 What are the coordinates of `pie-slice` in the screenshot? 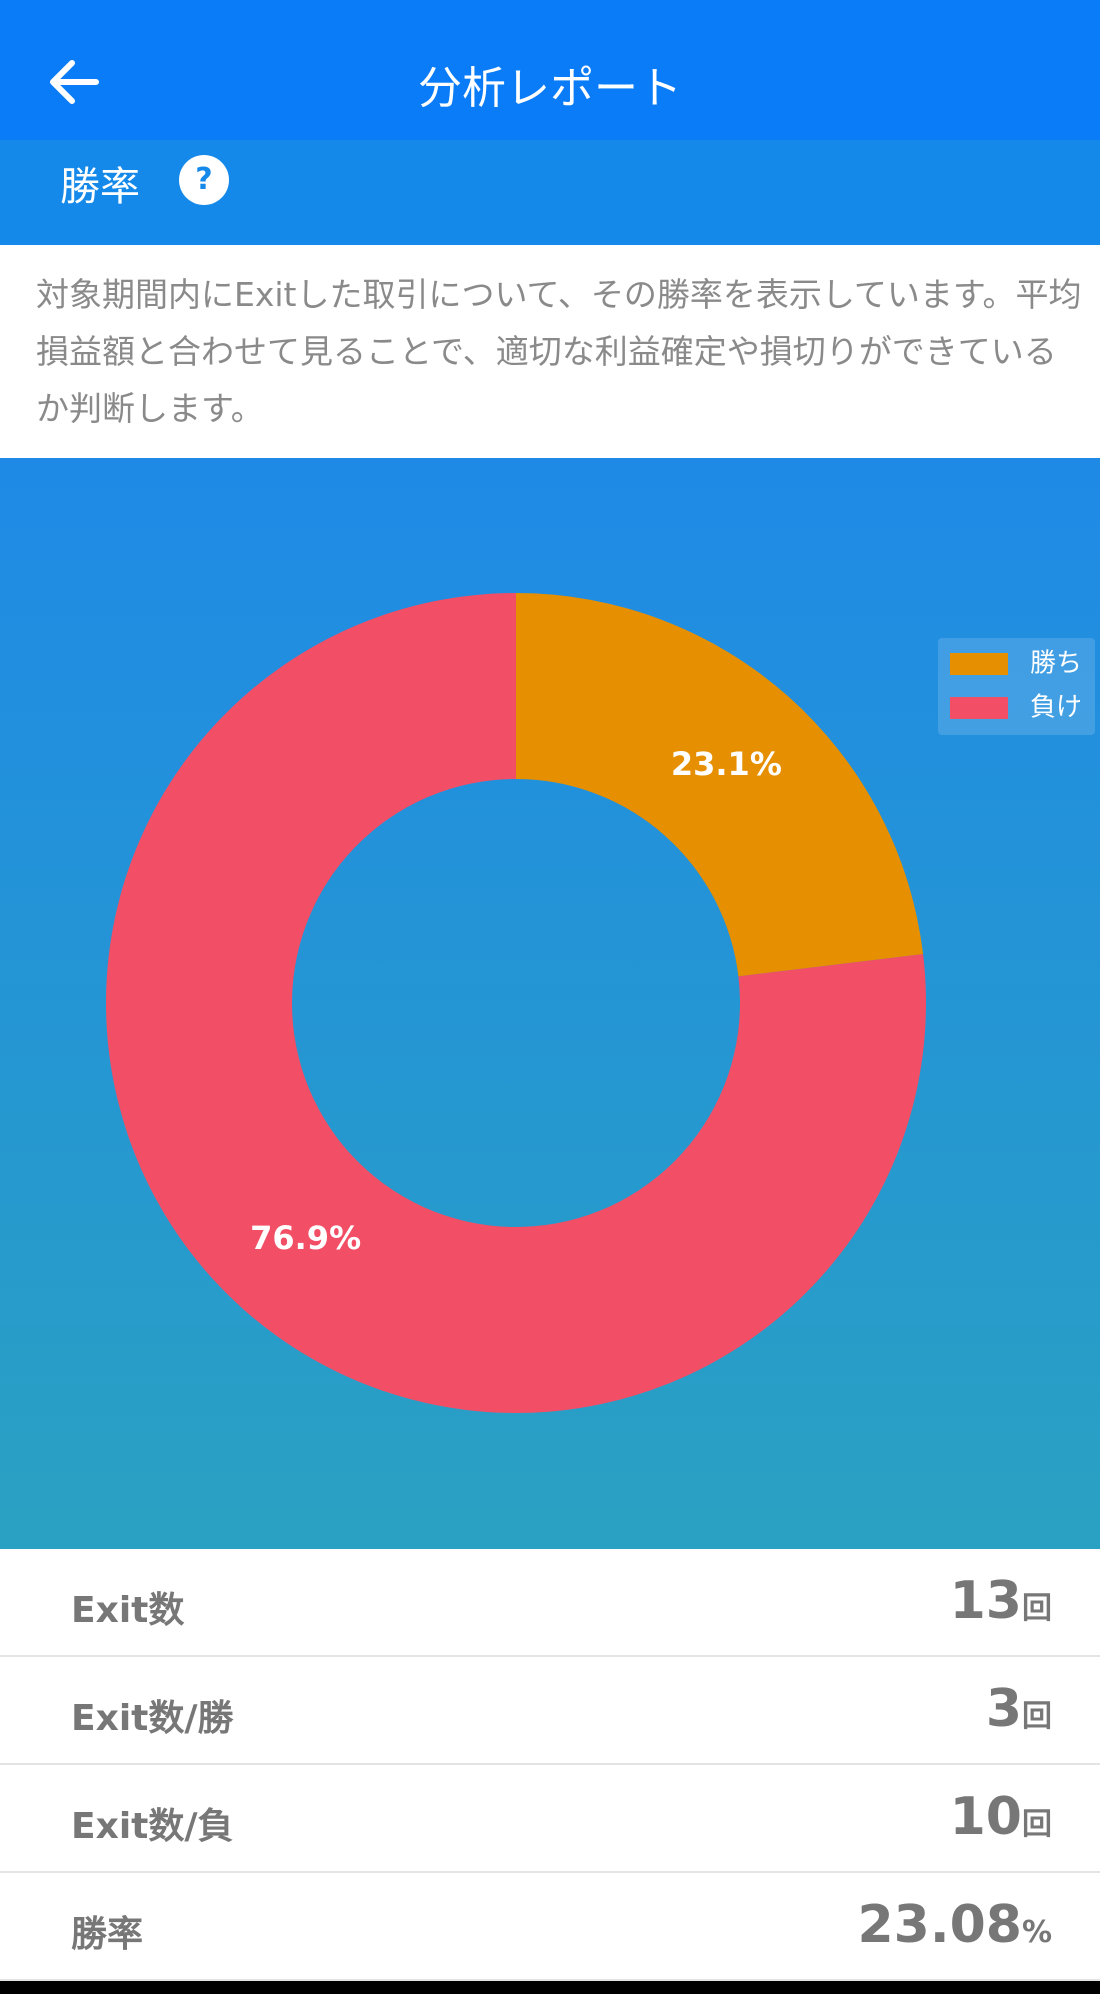 It's located at (720, 785).